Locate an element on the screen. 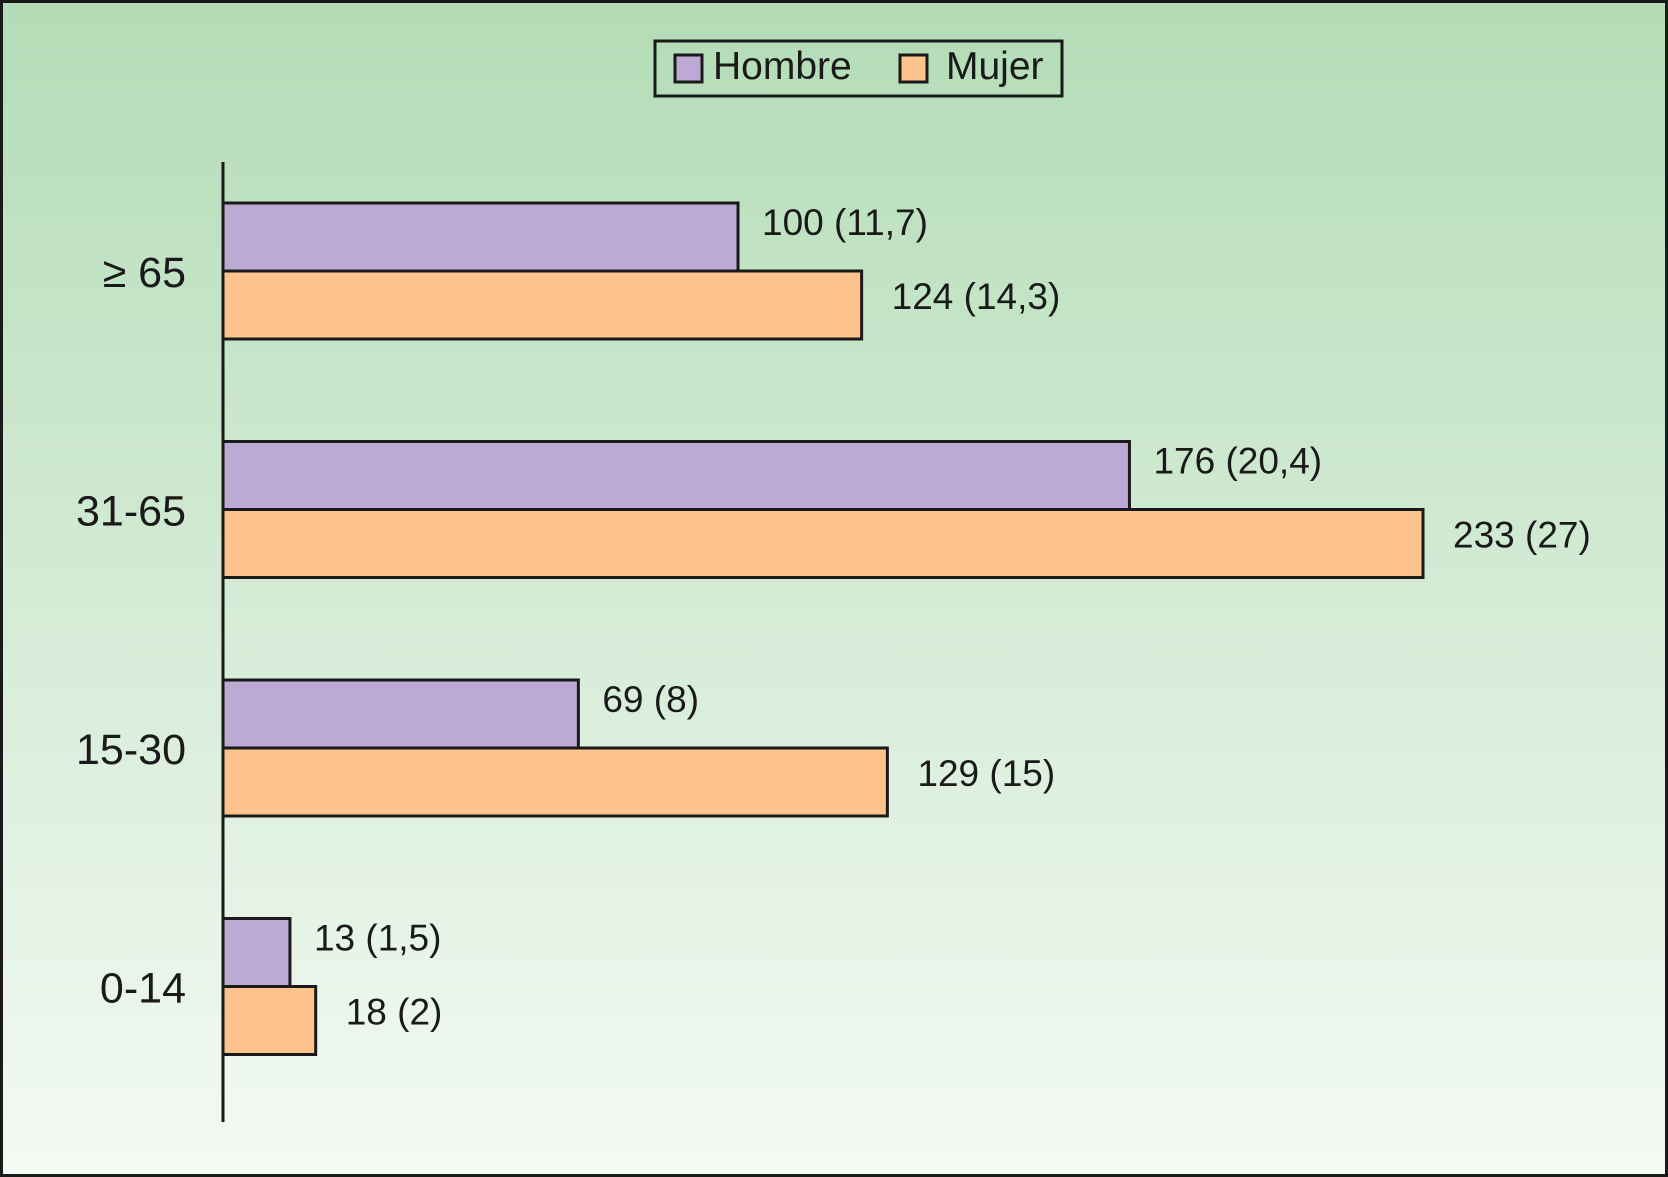  data-label: 69 (8) is located at coordinates (650, 699).